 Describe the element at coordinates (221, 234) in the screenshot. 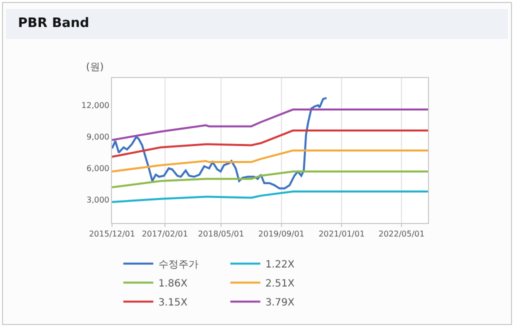

I see `x-tick-label: 2018/05/01` at that location.